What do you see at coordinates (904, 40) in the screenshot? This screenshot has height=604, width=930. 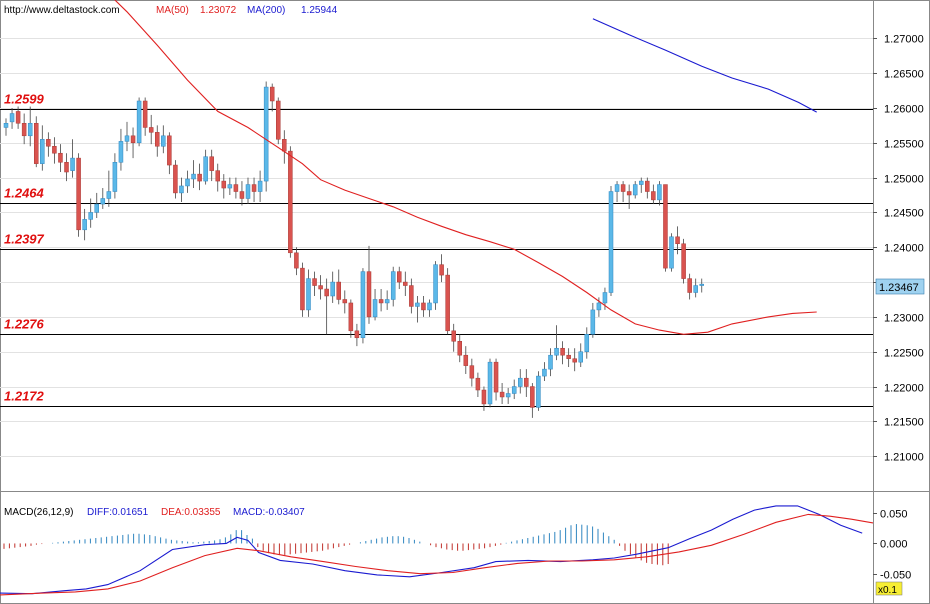 I see `price-tick-label: 1.27000` at bounding box center [904, 40].